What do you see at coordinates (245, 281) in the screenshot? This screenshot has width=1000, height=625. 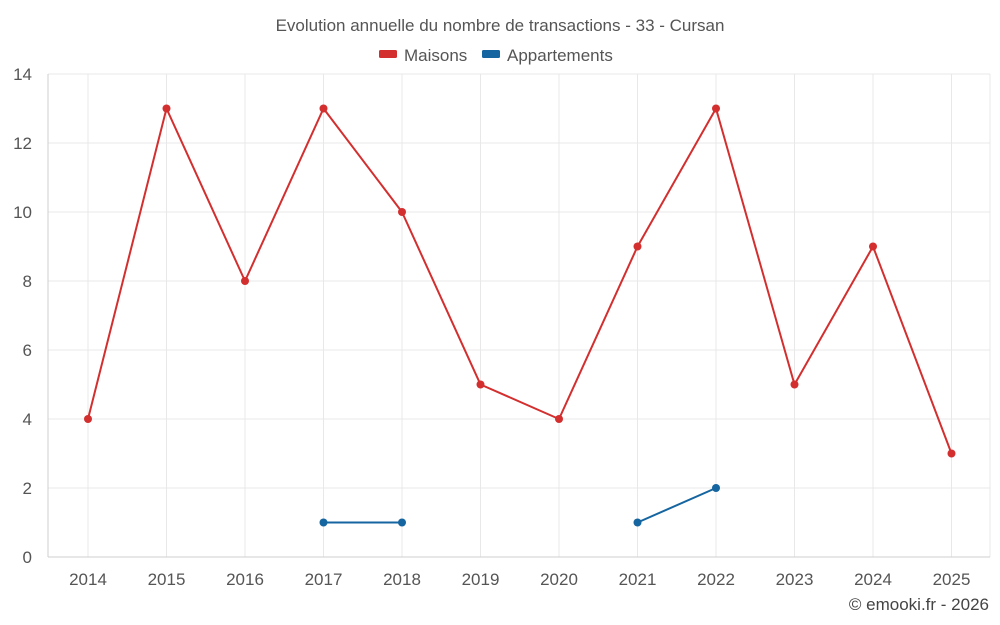 I see `data-point-maisons-2016` at bounding box center [245, 281].